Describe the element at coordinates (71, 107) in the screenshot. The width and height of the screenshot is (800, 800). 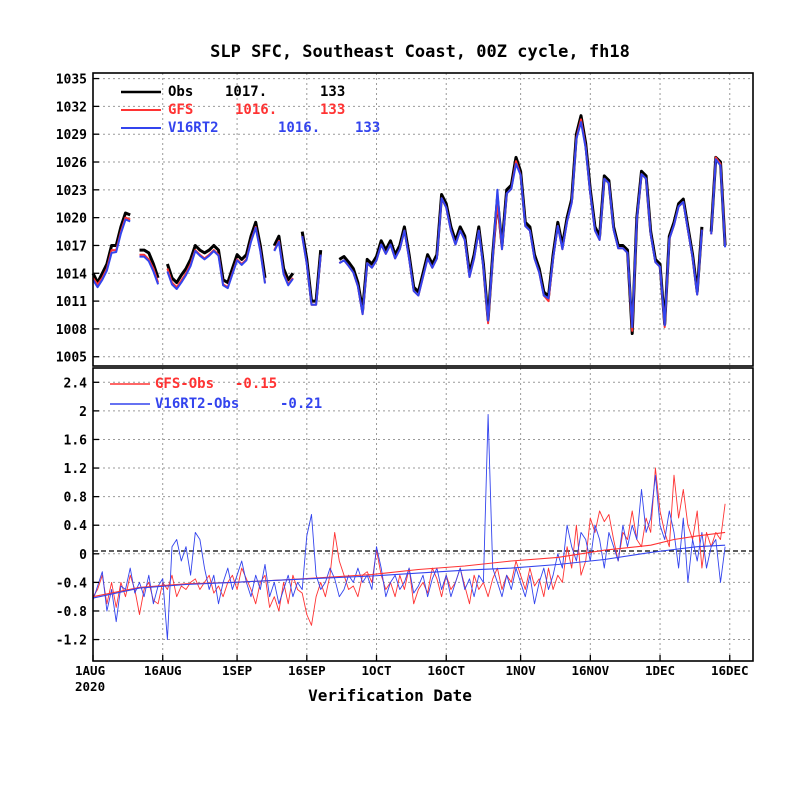
I see `pressure-y-tick-label: 1032` at that location.